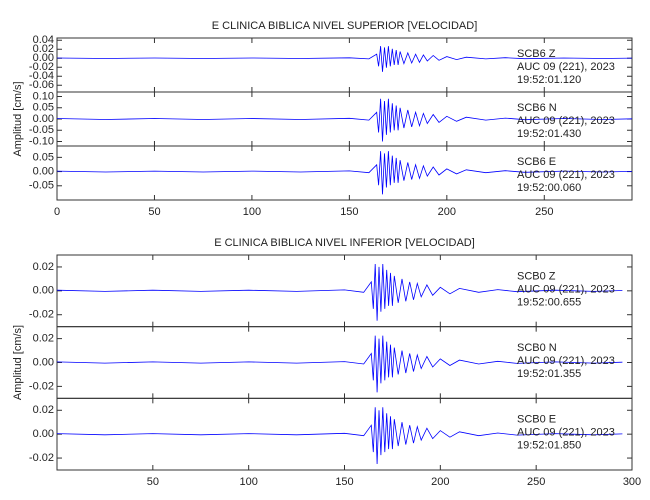  Describe the element at coordinates (57, 212) in the screenshot. I see `x-tick-label: 0` at that location.